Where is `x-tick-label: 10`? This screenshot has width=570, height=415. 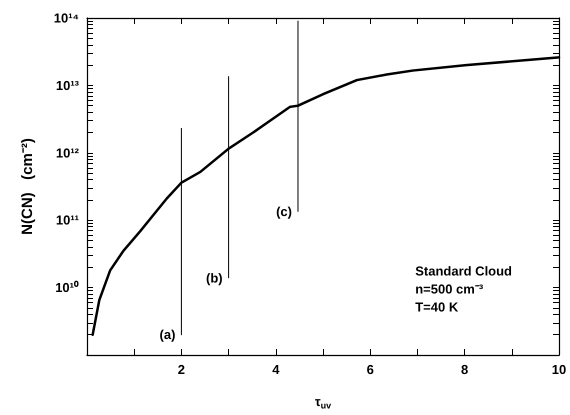 x-tick-label: 10 is located at coordinates (559, 369).